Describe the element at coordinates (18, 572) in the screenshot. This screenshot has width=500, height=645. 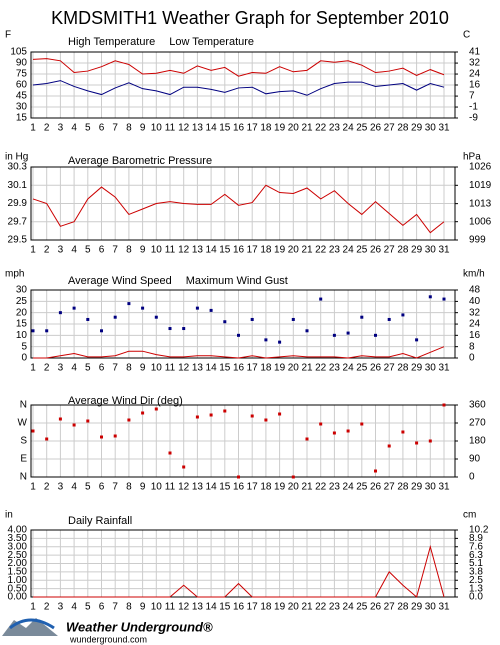
I see `y-tick-label: 1.50` at that location.